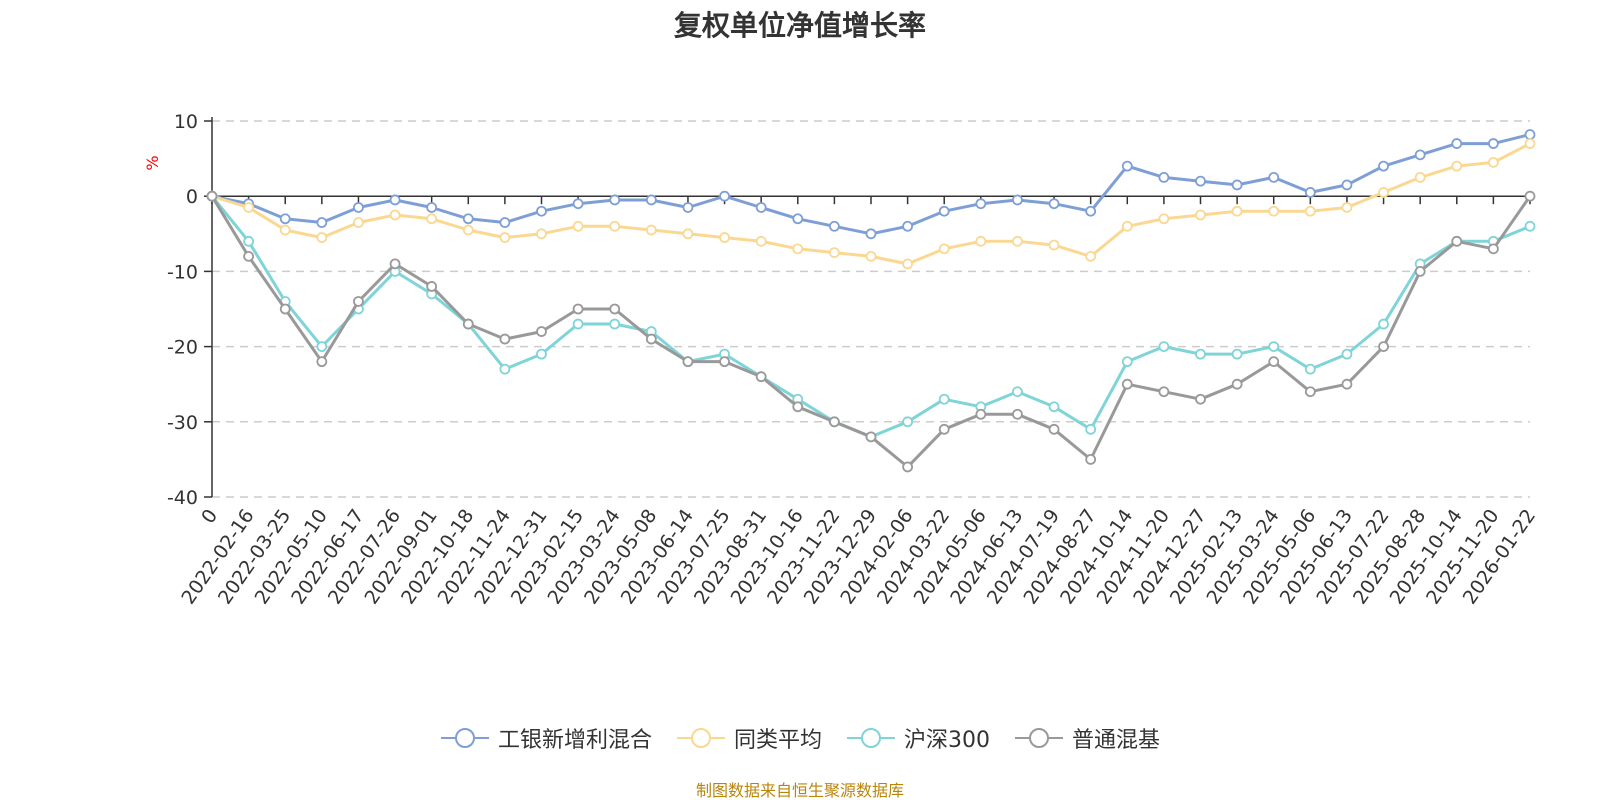 The height and width of the screenshot is (800, 1600). What do you see at coordinates (546, 738) in the screenshot?
I see `legend-item: 工银新增利混合` at bounding box center [546, 738].